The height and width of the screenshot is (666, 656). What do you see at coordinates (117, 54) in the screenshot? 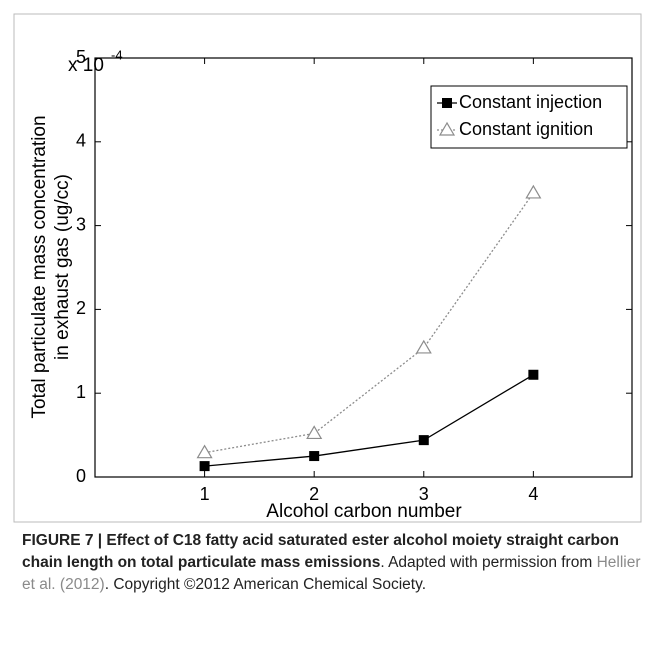
I see `y-scale-exponent: -4` at bounding box center [117, 54].